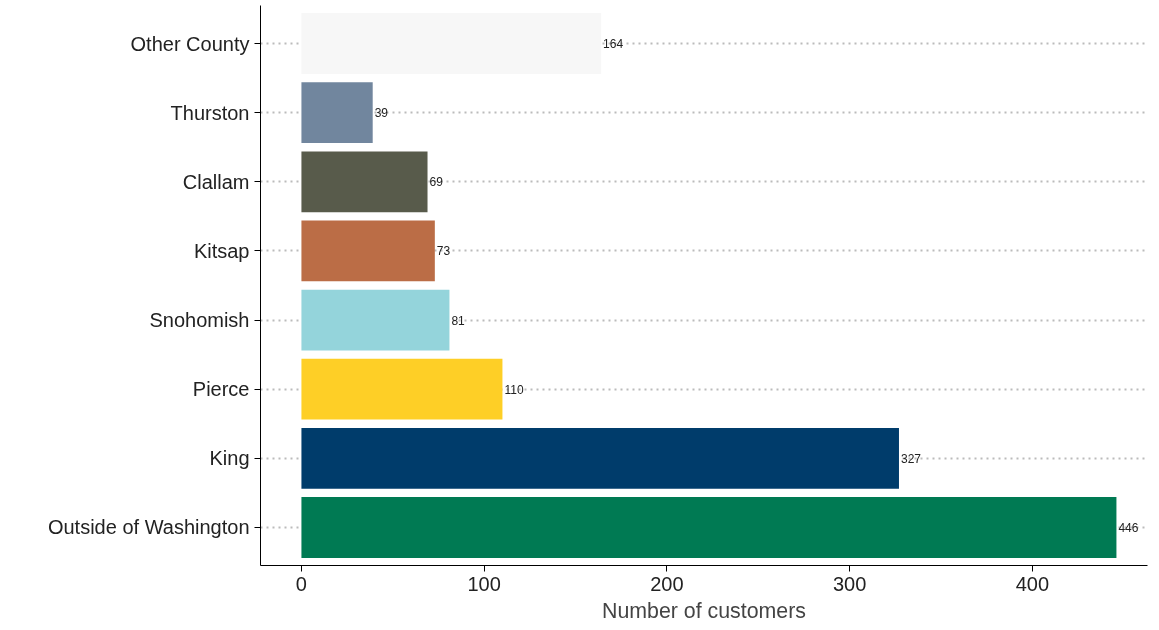 This screenshot has height=630, width=1159. I want to click on x-tick-label: 200, so click(667, 583).